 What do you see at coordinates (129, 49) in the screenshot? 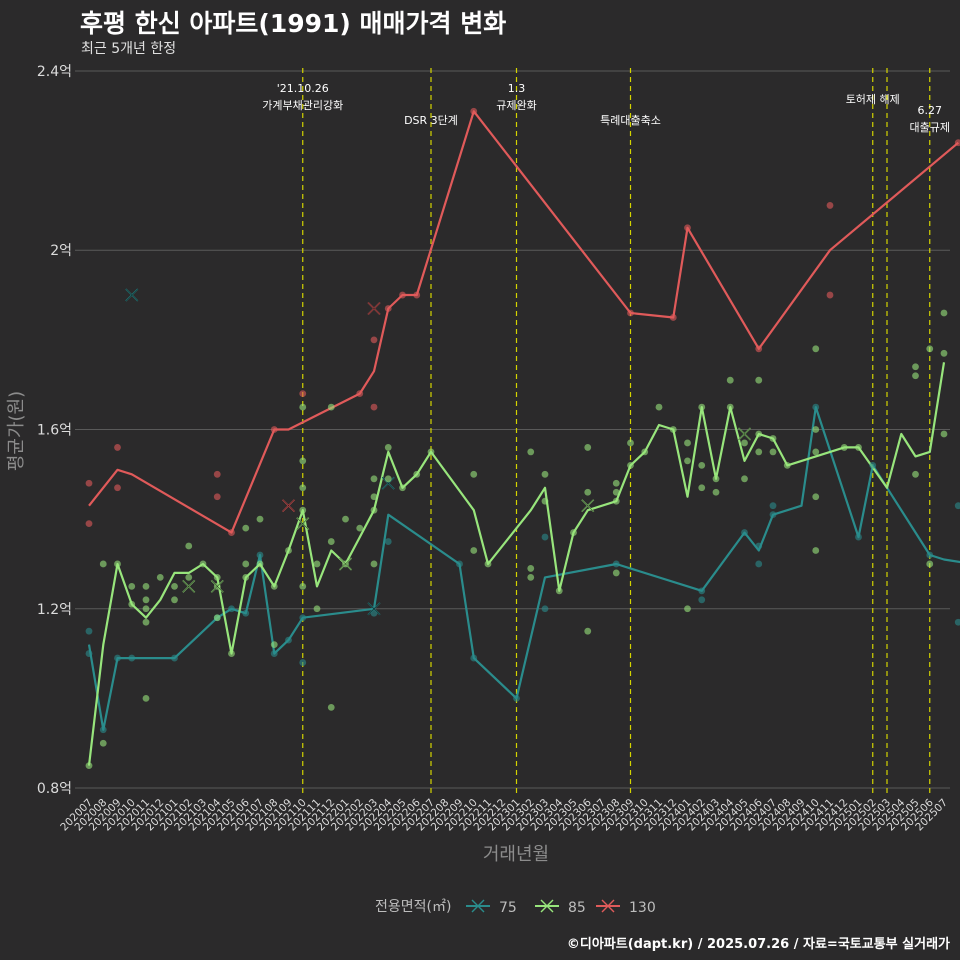
I see `chart-subtitle: 최근 5개년 한정` at bounding box center [129, 49].